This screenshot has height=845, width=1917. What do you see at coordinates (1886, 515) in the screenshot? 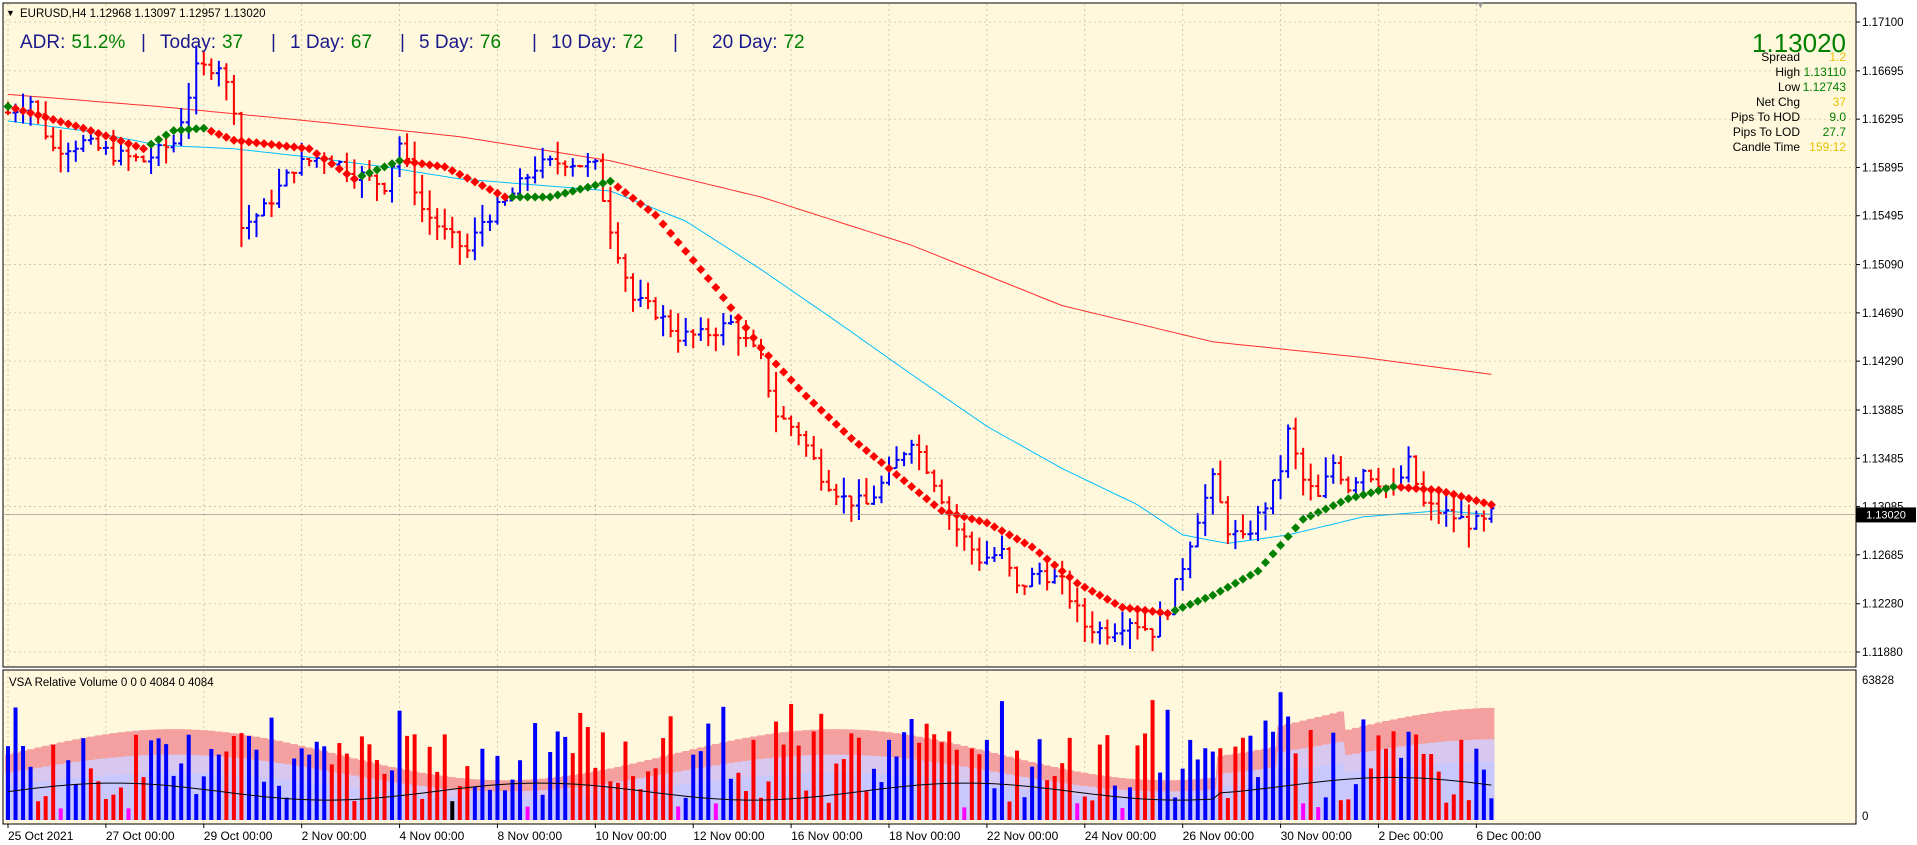
I see `price-tag: 1.13020` at bounding box center [1886, 515].